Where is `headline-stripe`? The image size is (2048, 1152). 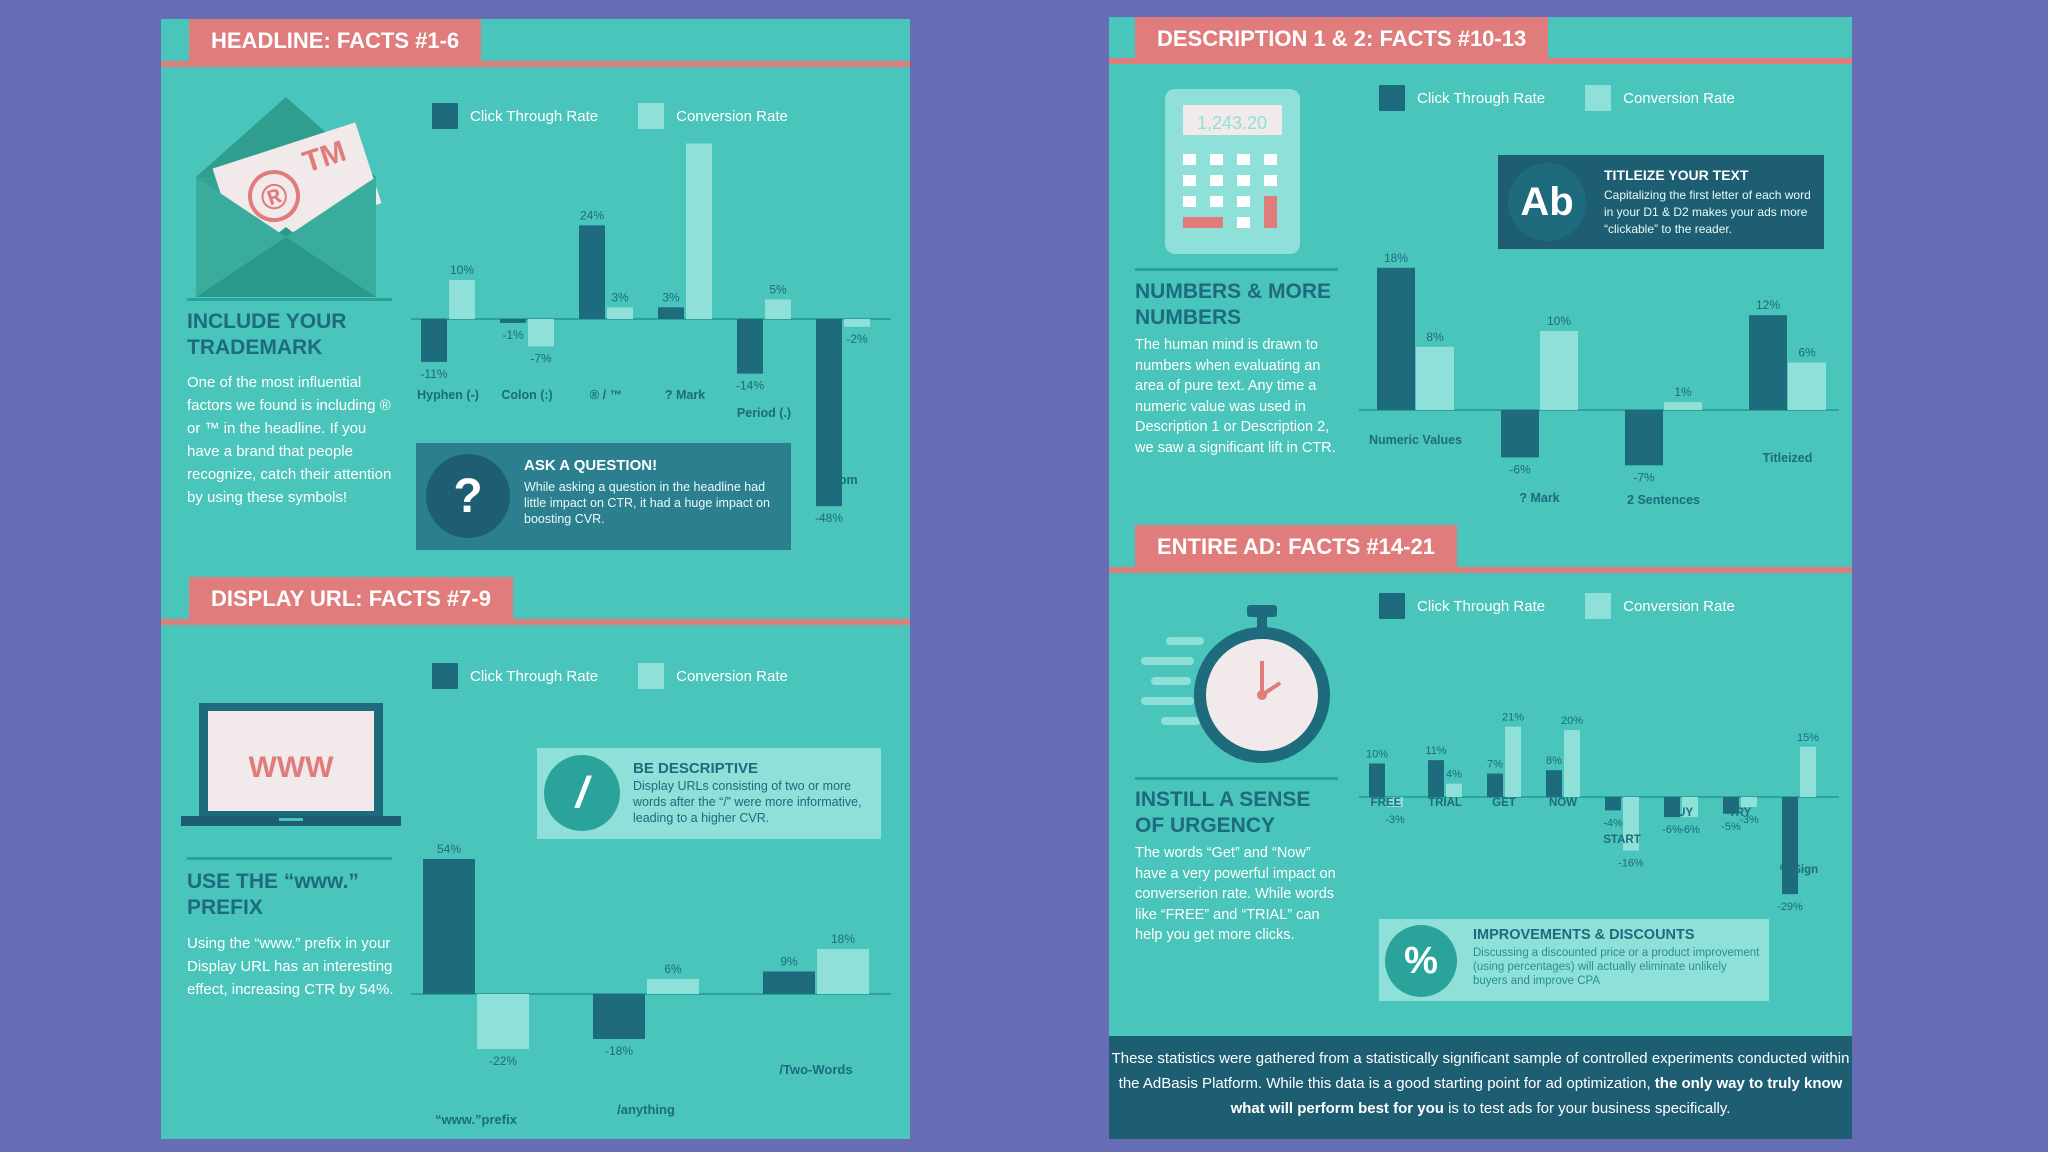
headline-stripe is located at coordinates (535, 64).